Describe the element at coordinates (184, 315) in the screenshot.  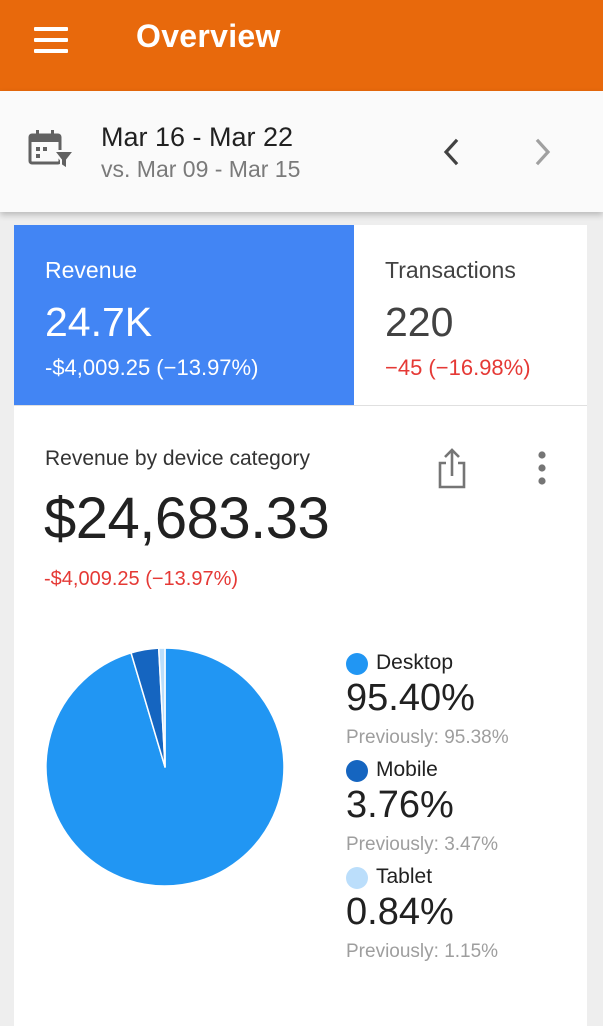
I see `kpi-tile-revenue: Revenue 24.7K -$4,009.25 (−13.97%)` at that location.